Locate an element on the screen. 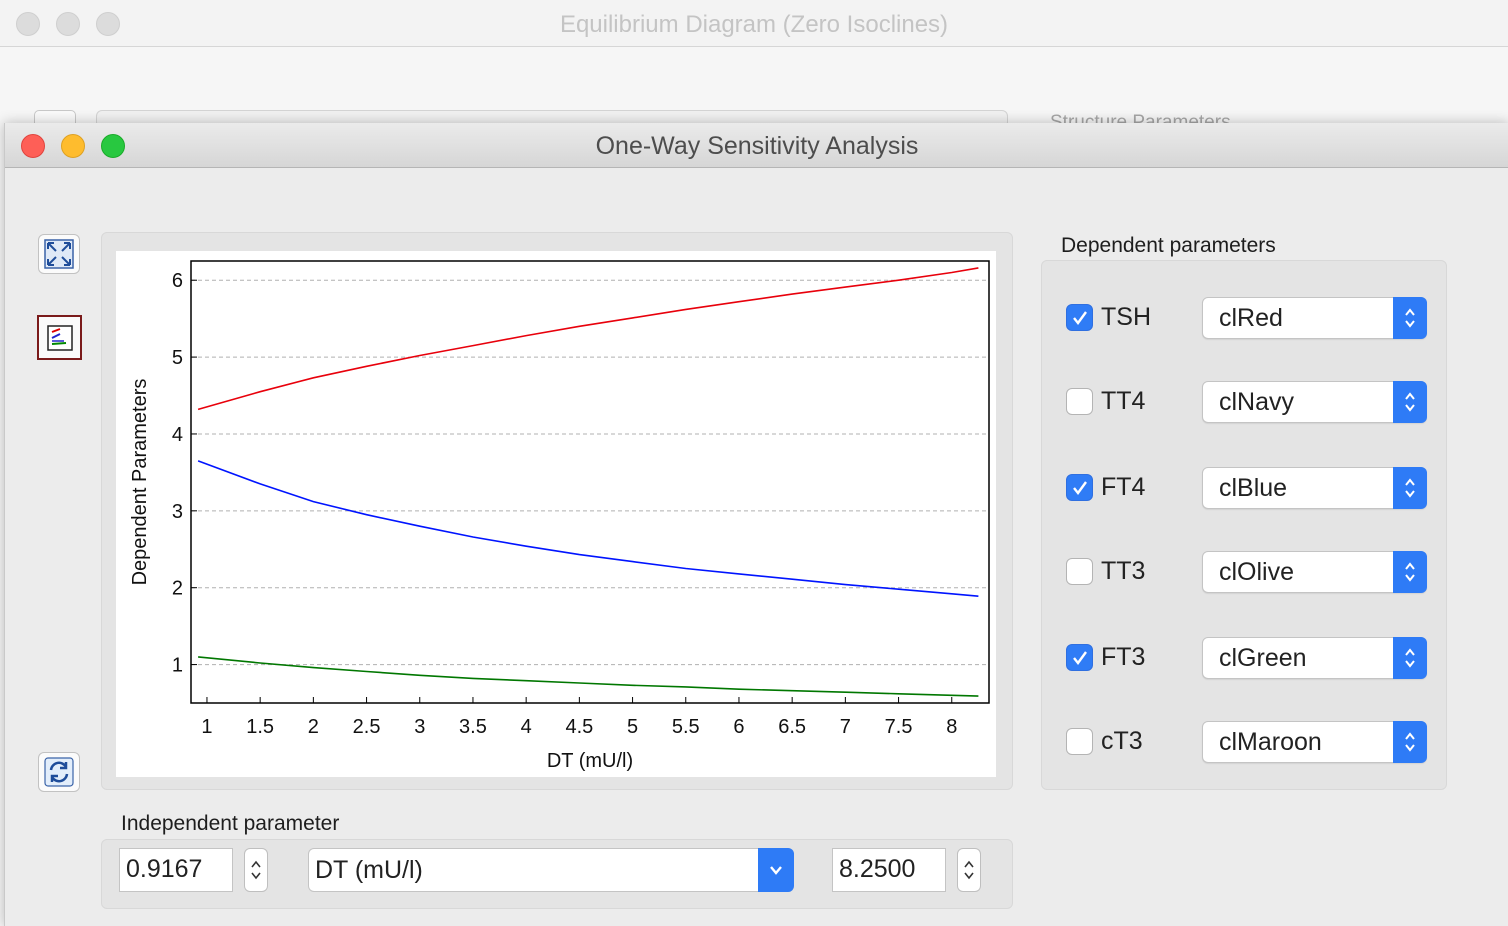  chart-icon is located at coordinates (59, 337).